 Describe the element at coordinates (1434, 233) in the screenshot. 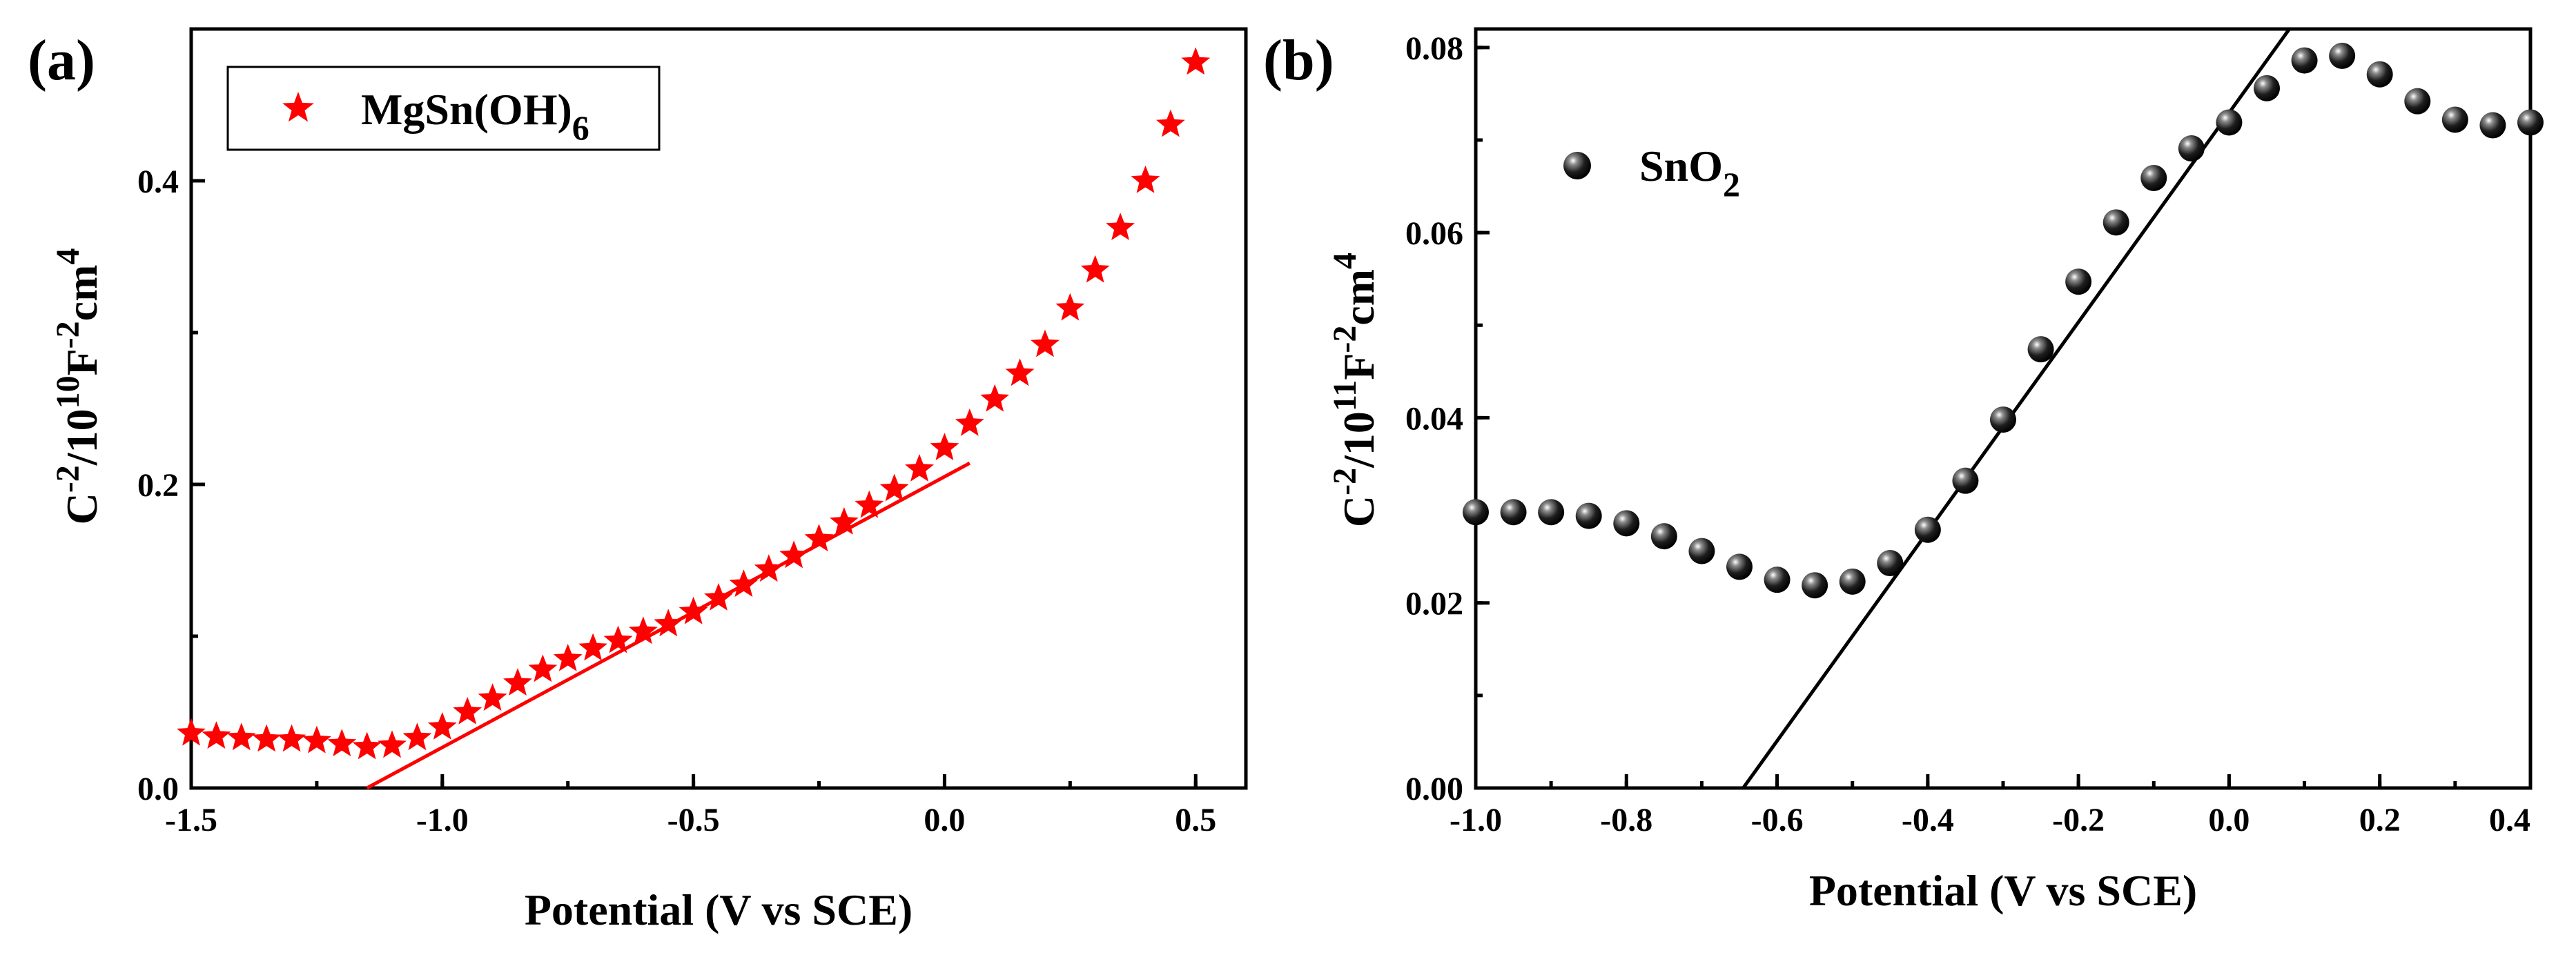

I see `y-tick-label: 0.06` at that location.